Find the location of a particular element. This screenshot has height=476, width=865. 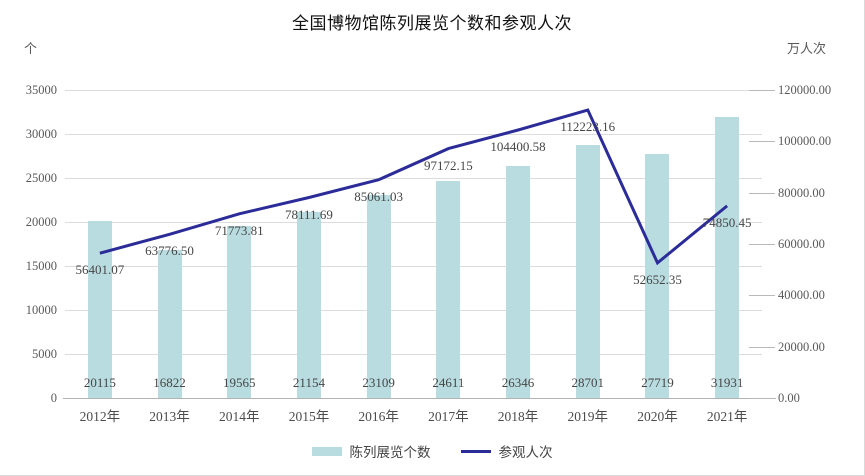

x-axis-category-label: 2017年 is located at coordinates (448, 416).